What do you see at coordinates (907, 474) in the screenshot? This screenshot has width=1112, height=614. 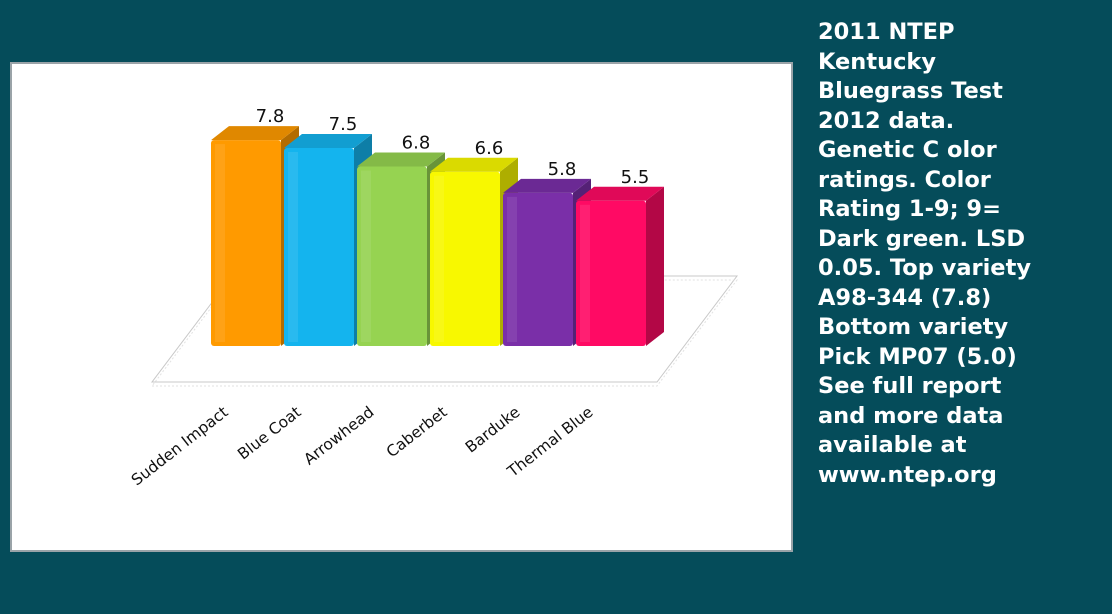 I see `caption-line: www.ntep.org` at bounding box center [907, 474].